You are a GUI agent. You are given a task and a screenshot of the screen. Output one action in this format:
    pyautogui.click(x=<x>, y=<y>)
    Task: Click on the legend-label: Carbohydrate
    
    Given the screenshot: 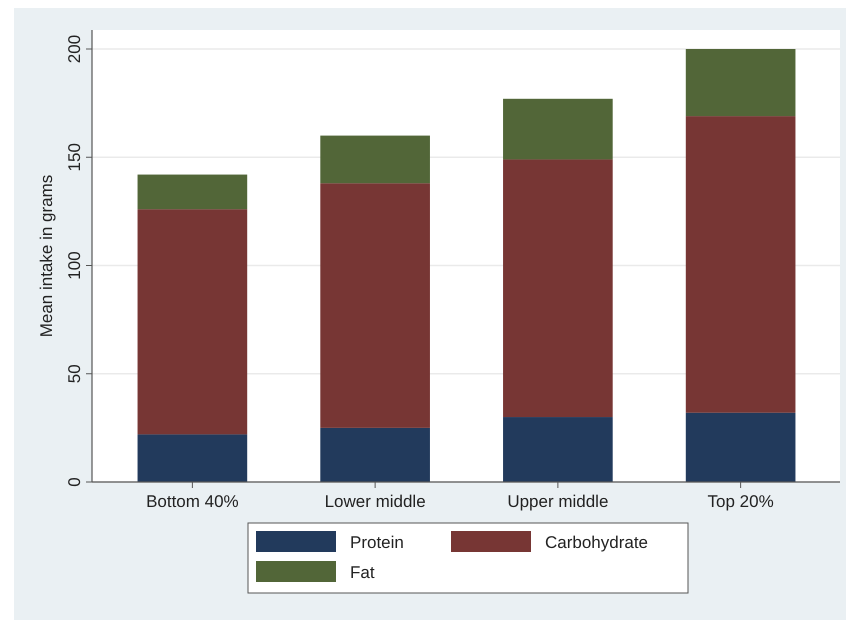 What is the action you would take?
    pyautogui.click(x=596, y=542)
    